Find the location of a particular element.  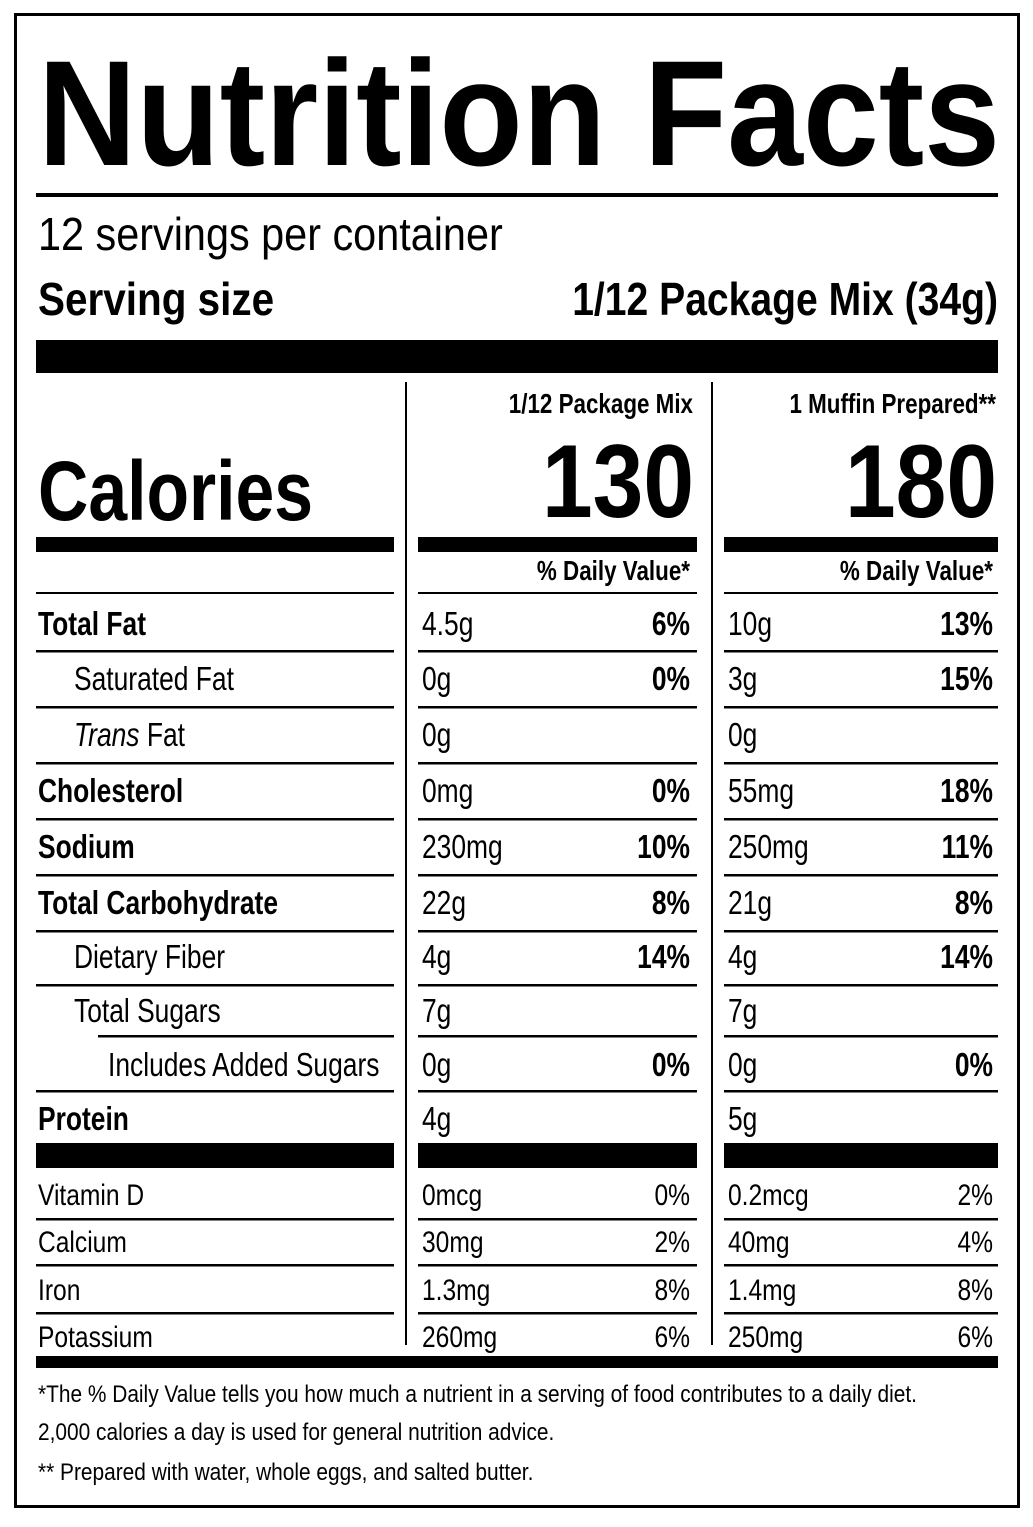

daily-value: 14% is located at coordinates (663, 957).